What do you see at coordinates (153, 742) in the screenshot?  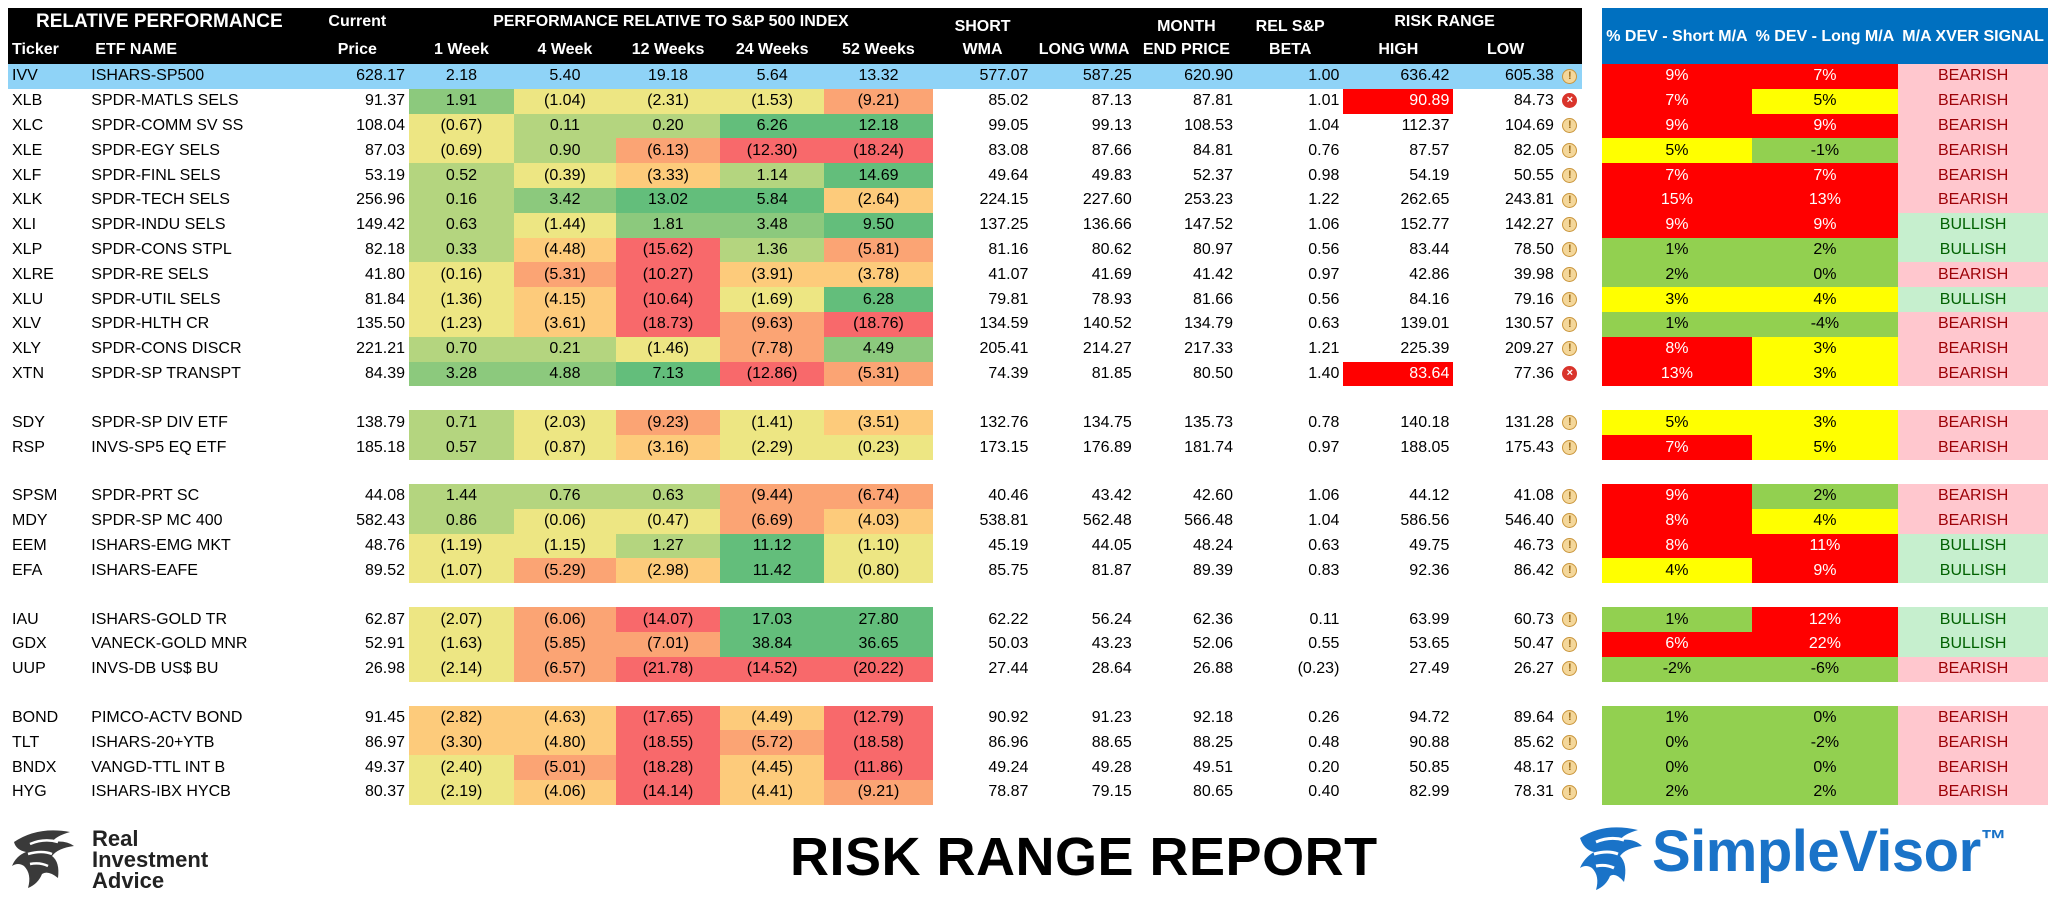 I see `etf-name-cell: ISHARS-20+YTB` at bounding box center [153, 742].